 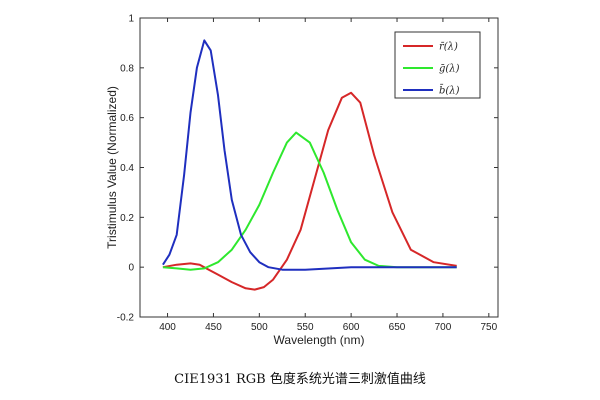 I want to click on x-tick-label: 750, so click(x=488, y=327).